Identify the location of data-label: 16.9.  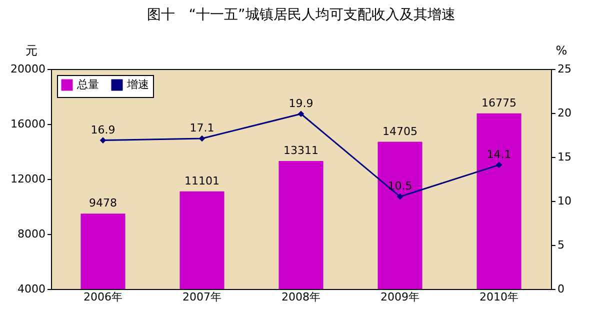
(103, 129).